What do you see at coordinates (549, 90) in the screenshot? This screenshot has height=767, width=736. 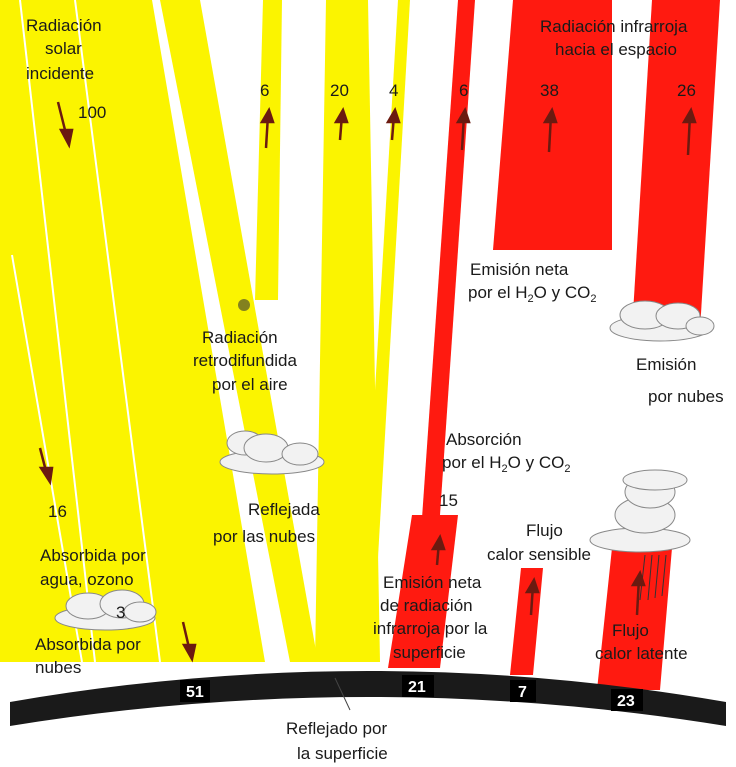 I see `gas-emission-out-value: 38` at bounding box center [549, 90].